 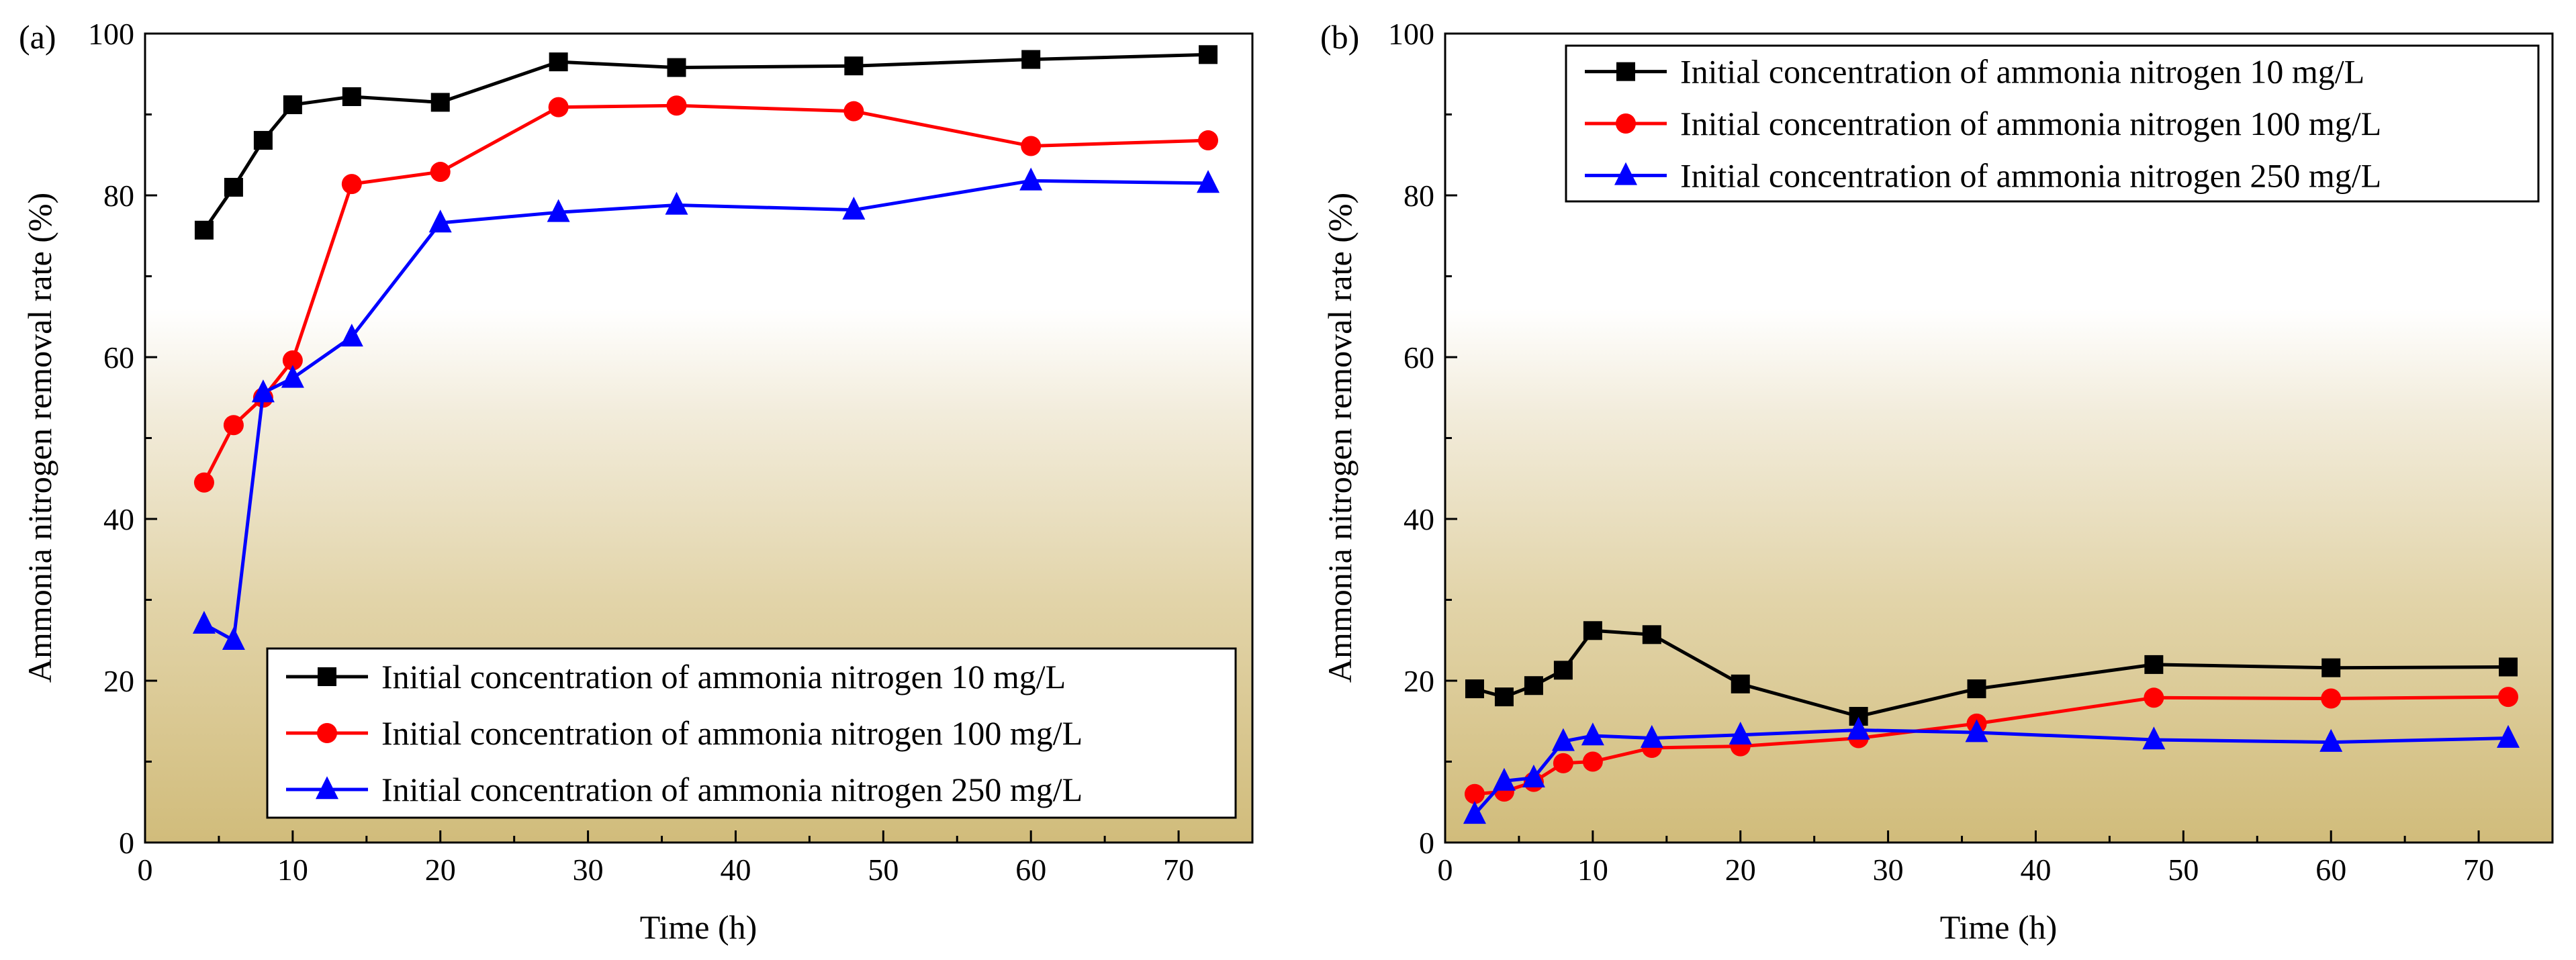 I want to click on plot-series-b, so click(x=1991, y=722).